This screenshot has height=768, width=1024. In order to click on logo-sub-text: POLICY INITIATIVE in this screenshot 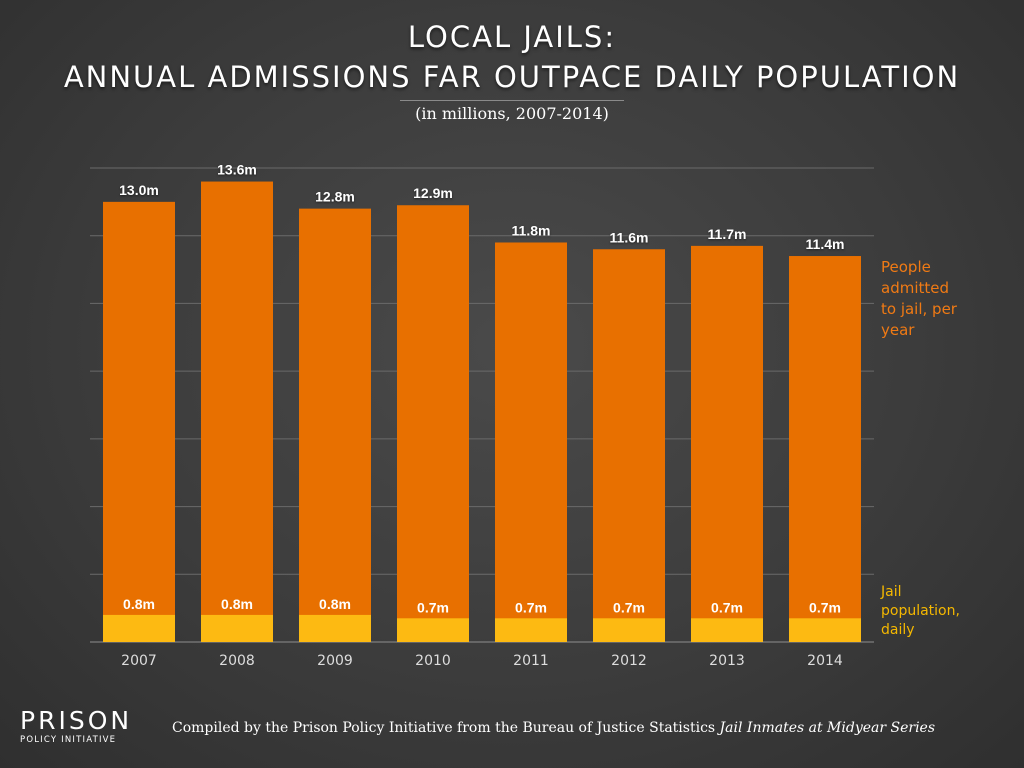, I will do `click(68, 740)`.